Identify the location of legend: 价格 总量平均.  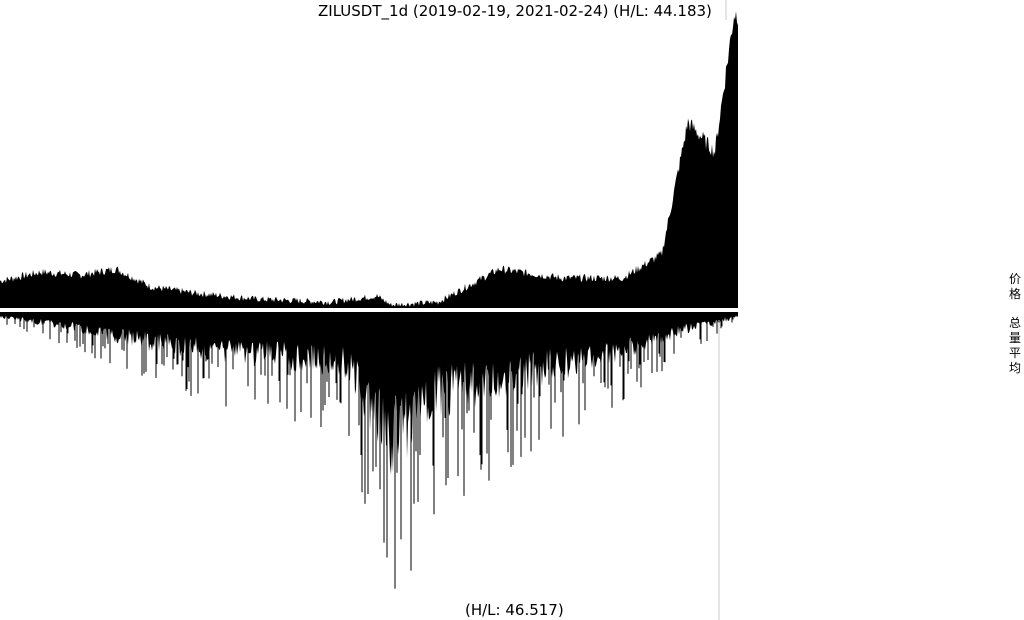
(1015, 324).